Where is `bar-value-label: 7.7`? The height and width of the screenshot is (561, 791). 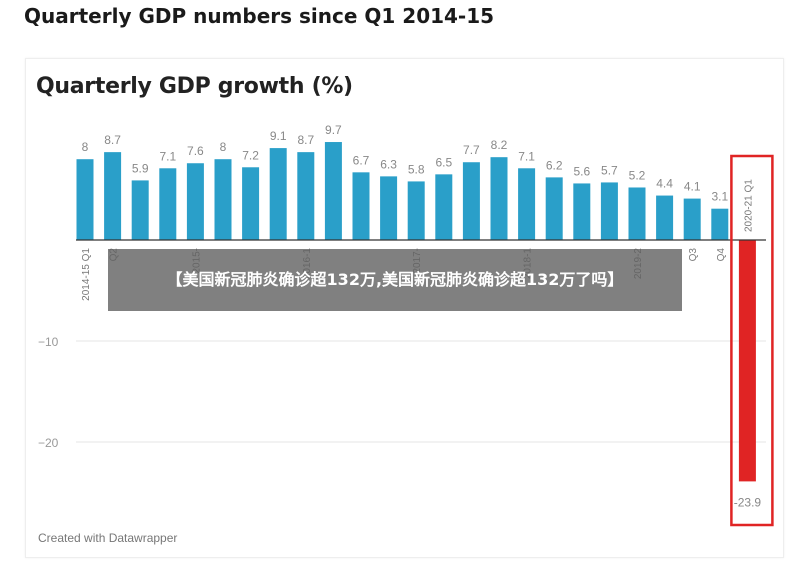
bar-value-label: 7.7 is located at coordinates (471, 150).